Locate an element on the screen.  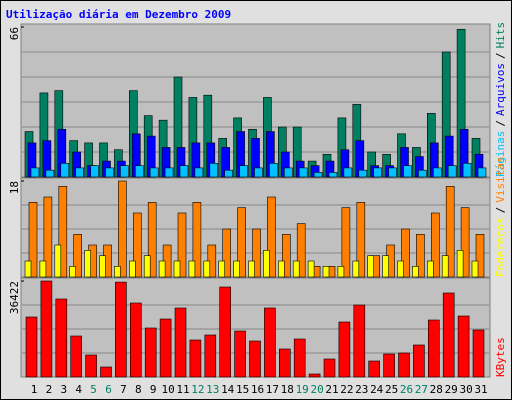
x-tick-label: 12 is located at coordinates (197, 389).